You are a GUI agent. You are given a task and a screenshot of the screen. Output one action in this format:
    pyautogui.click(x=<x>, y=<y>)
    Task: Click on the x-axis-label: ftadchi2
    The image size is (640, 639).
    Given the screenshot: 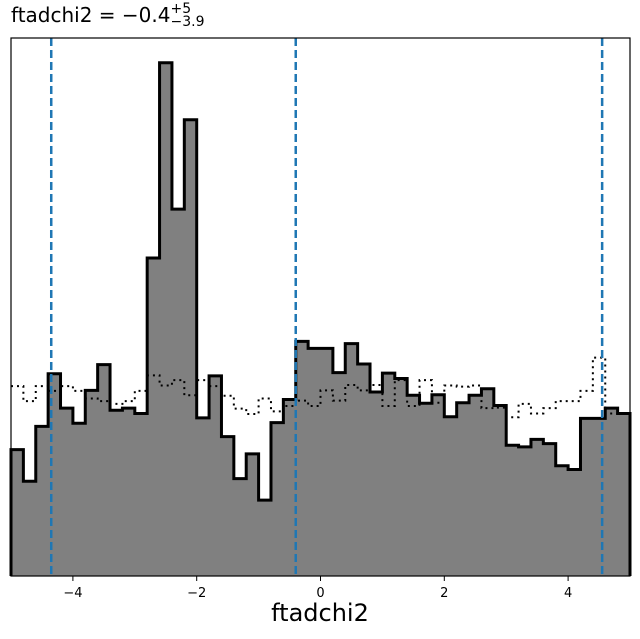 What is the action you would take?
    pyautogui.click(x=320, y=613)
    